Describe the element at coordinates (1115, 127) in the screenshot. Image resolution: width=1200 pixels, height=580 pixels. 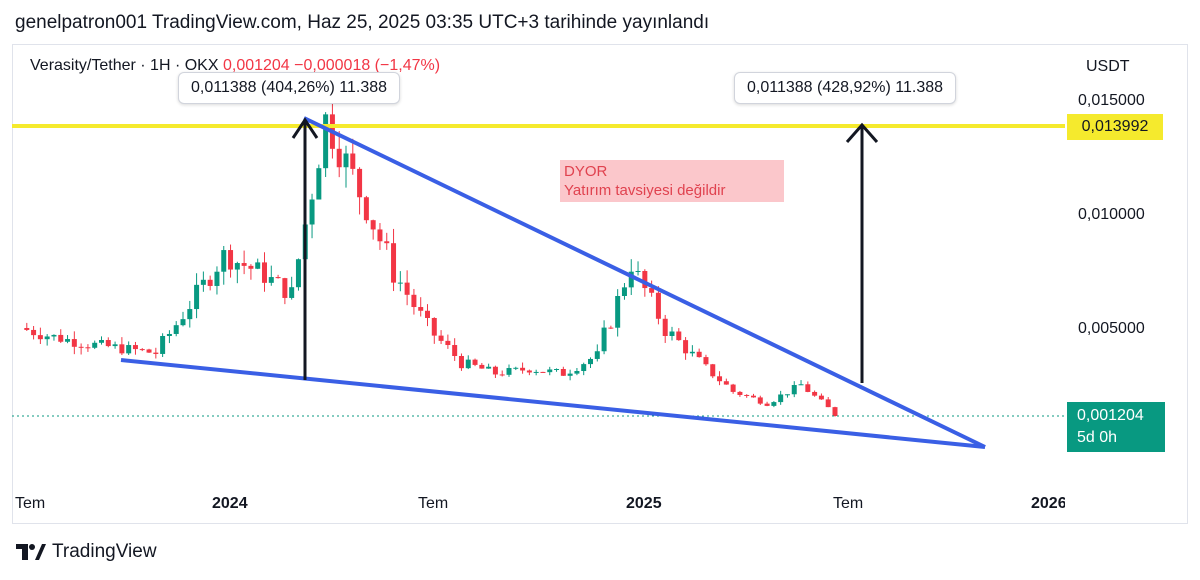
I see `resistance-price-label: 0,013992` at that location.